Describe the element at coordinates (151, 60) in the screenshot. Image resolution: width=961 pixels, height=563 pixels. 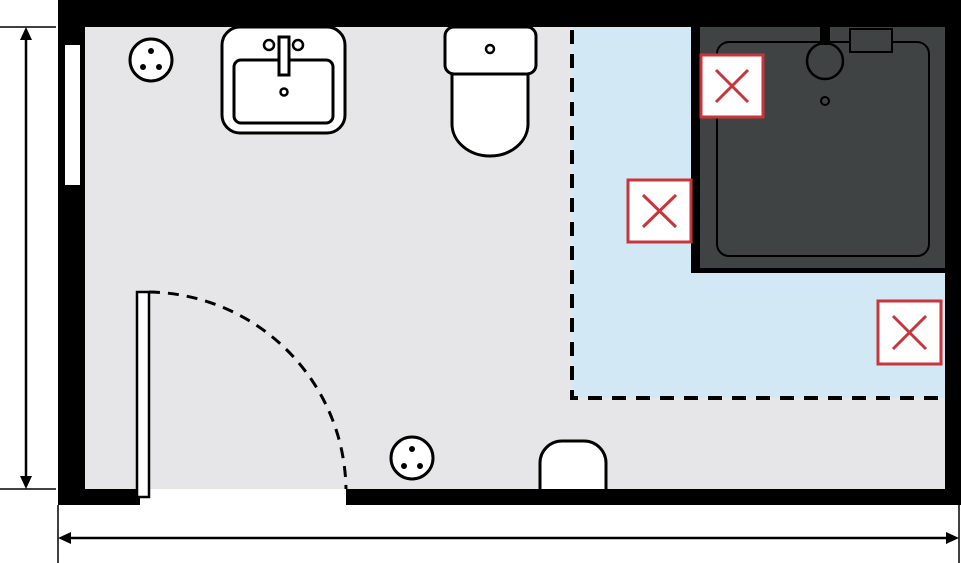
I see `floor-socket-top` at that location.